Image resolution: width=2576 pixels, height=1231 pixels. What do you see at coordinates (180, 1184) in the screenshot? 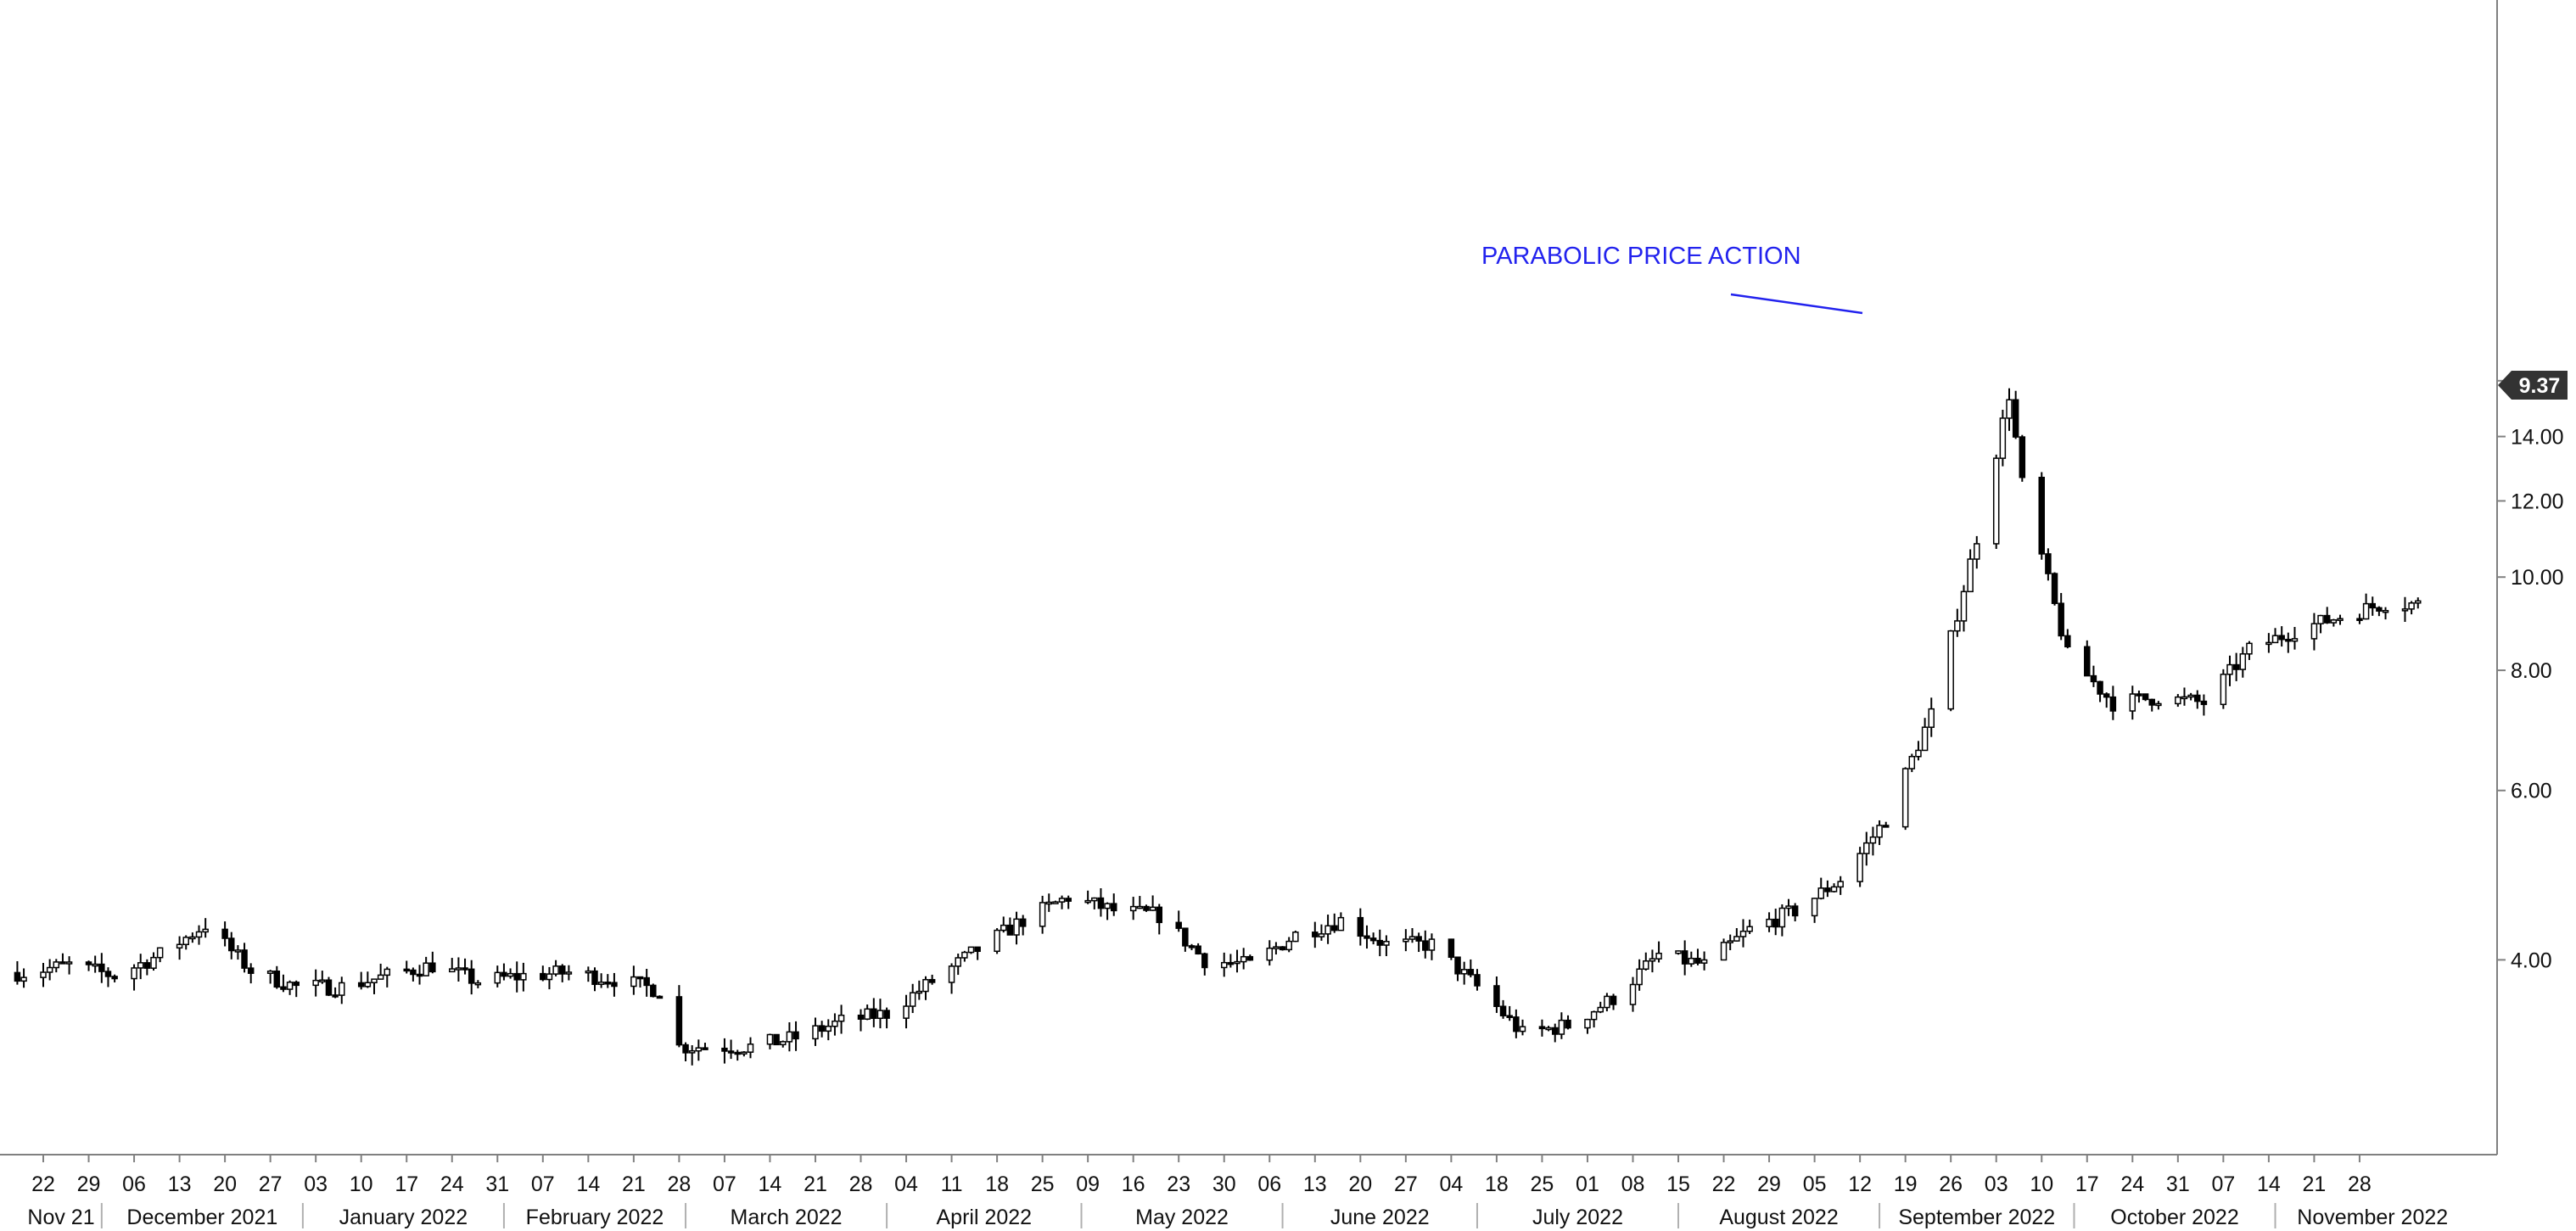
I see `x-tick-label: 13` at bounding box center [180, 1184].